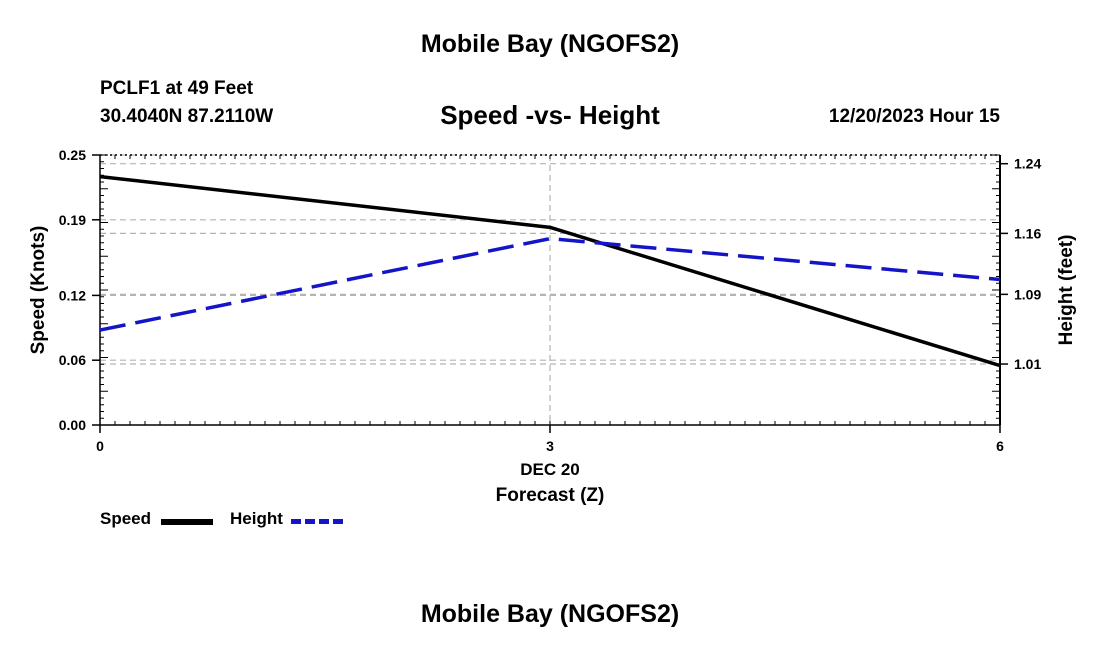 The image size is (1100, 650). What do you see at coordinates (38, 290) in the screenshot?
I see `y-axis-title-left: Speed (Knots)` at bounding box center [38, 290].